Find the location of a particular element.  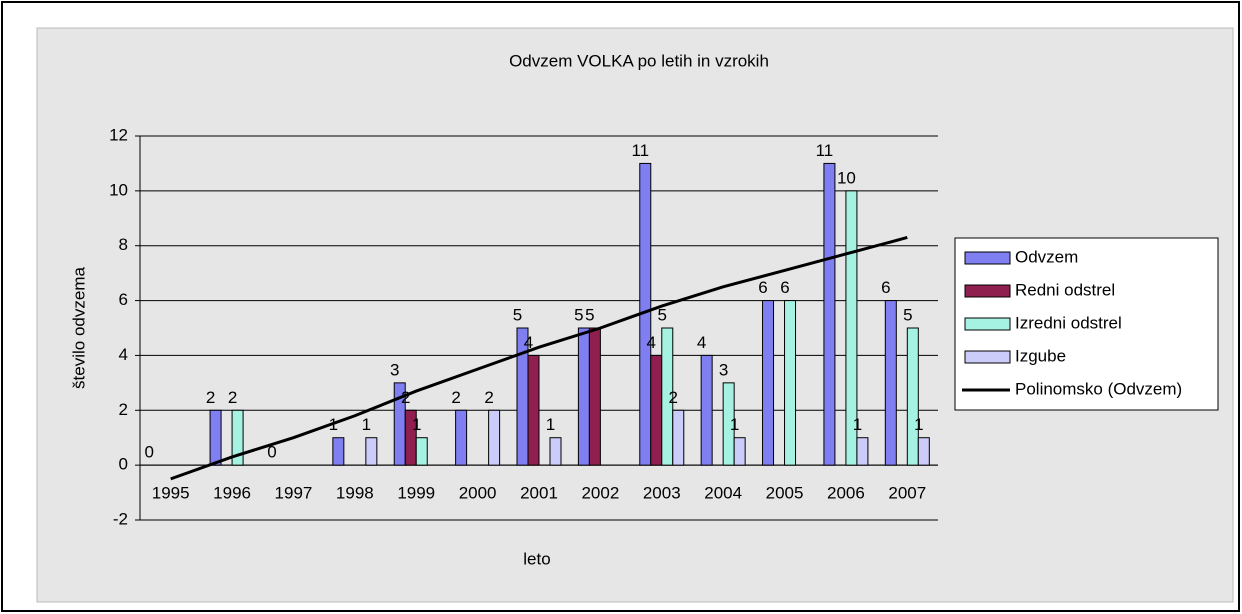

x-tick-label: 1999 is located at coordinates (416, 493).